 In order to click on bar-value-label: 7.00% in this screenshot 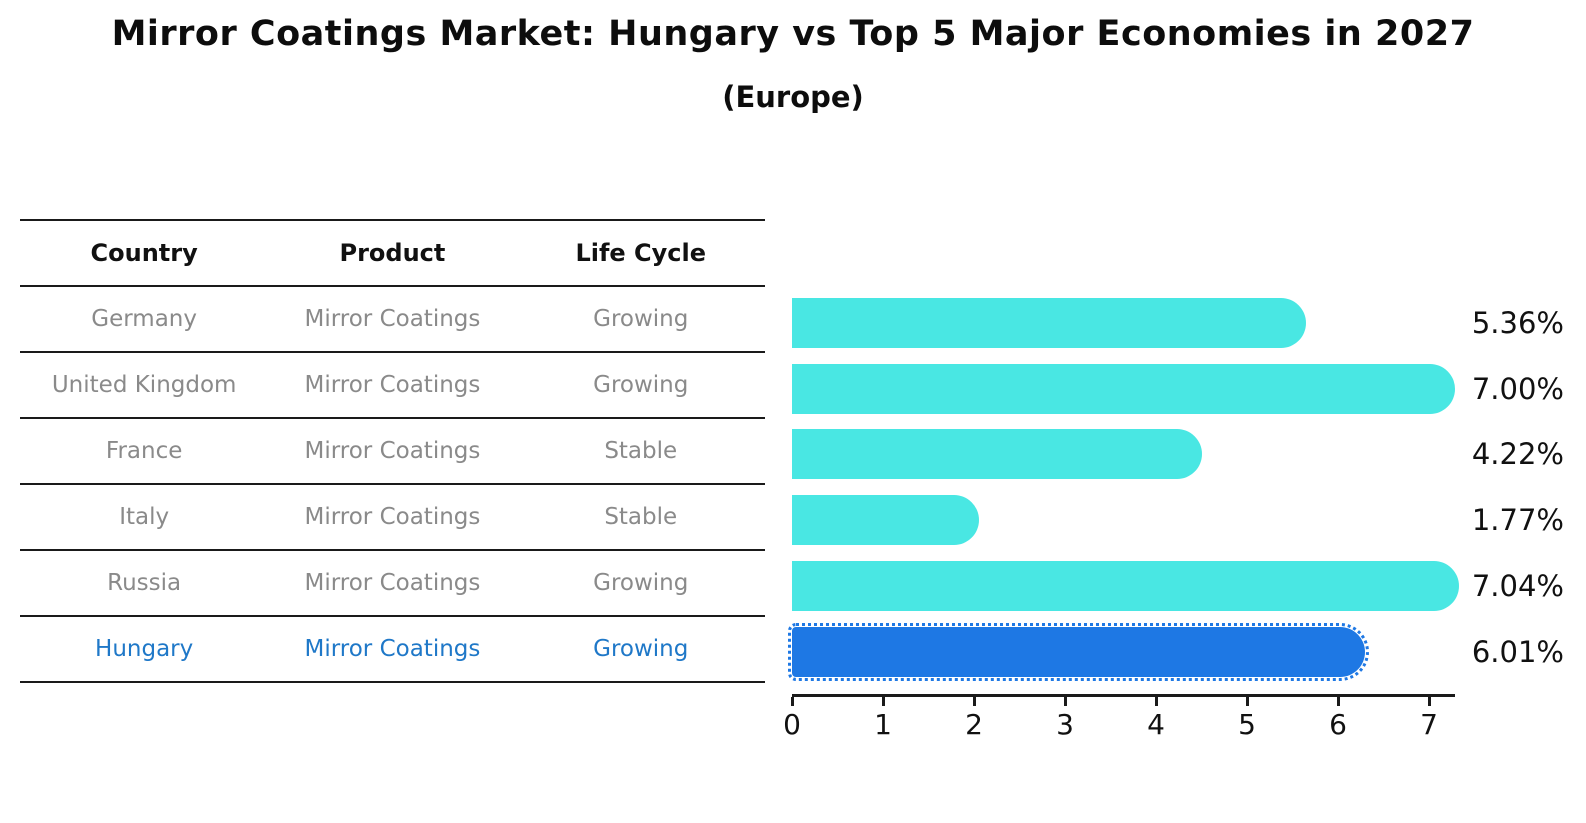, I will do `click(1517, 388)`.